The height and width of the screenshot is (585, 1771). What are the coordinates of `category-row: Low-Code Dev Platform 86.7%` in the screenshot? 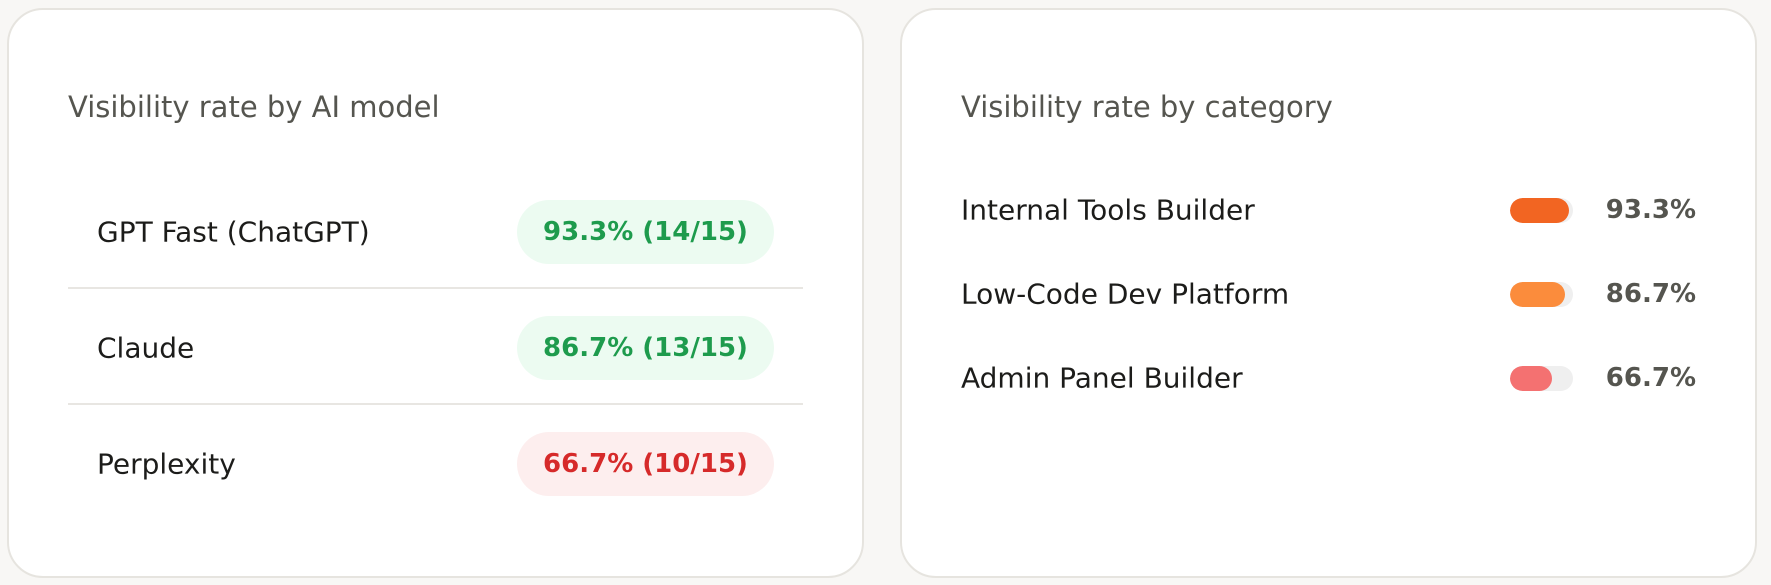 It's located at (1328, 294).